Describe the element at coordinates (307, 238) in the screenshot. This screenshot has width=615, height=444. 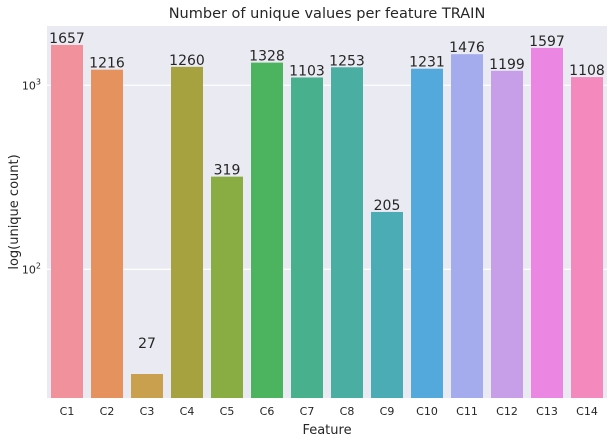
I see `bar-c7` at that location.